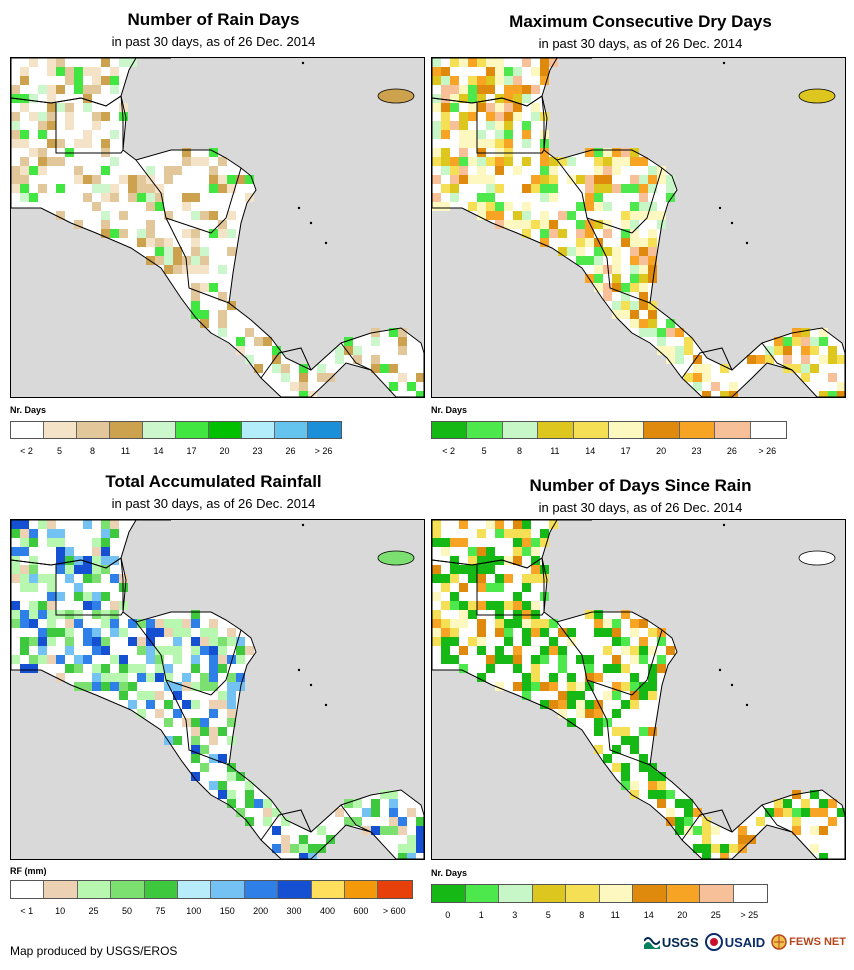 This screenshot has height=970, width=854. I want to click on legend-label: 300, so click(294, 911).